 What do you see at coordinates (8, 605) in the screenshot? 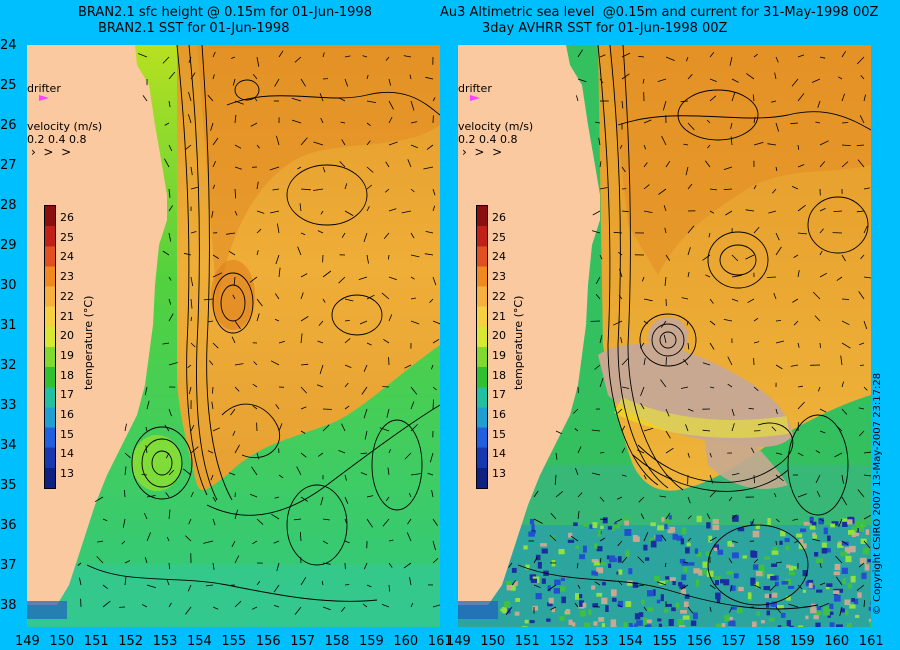
I see `y-tick-label: 38` at bounding box center [8, 605].